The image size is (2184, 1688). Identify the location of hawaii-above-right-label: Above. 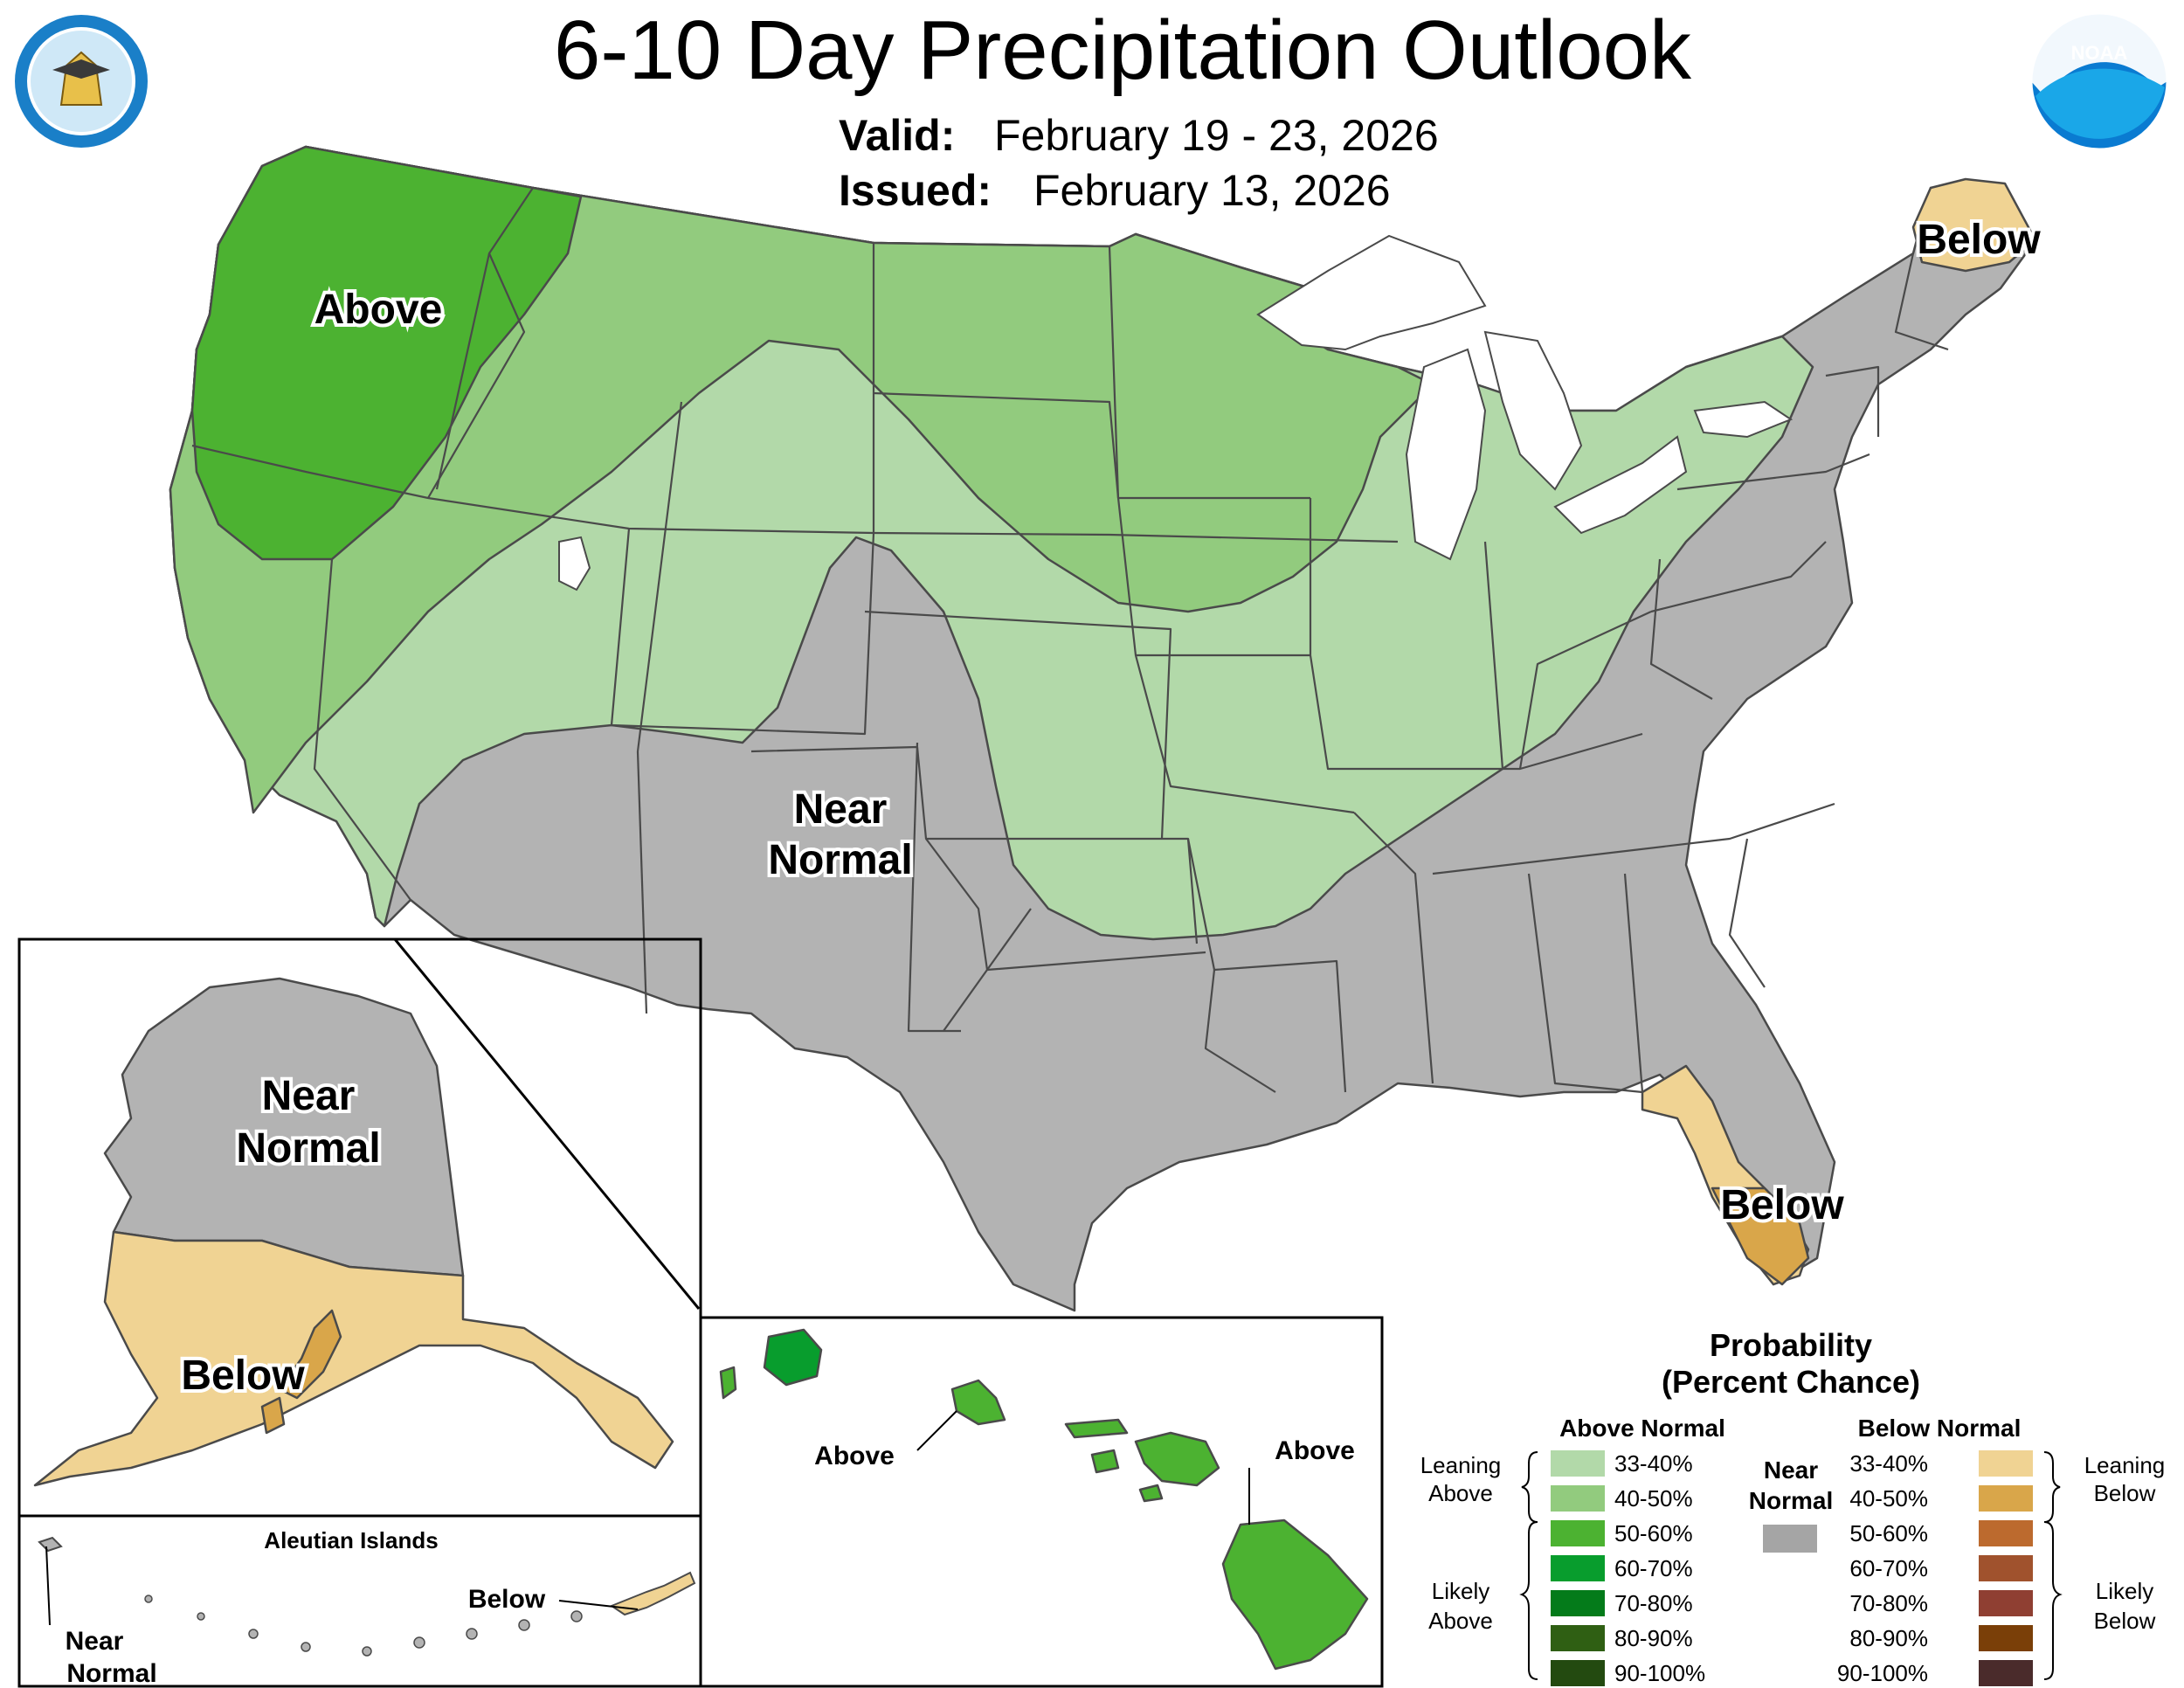
(1315, 1450).